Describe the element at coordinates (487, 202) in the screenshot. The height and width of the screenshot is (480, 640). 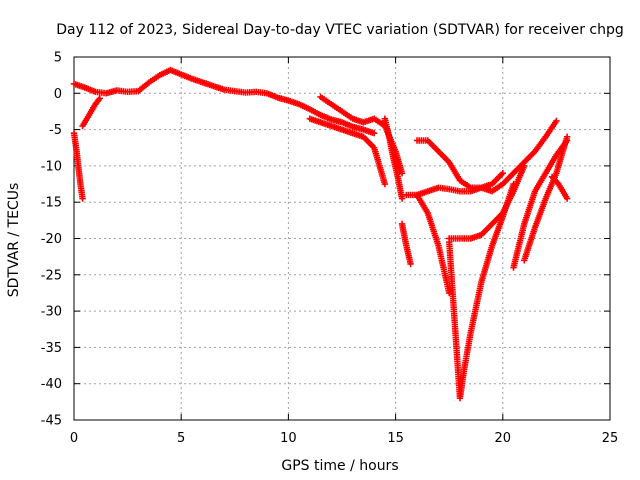
I see `series-flat-20h` at that location.